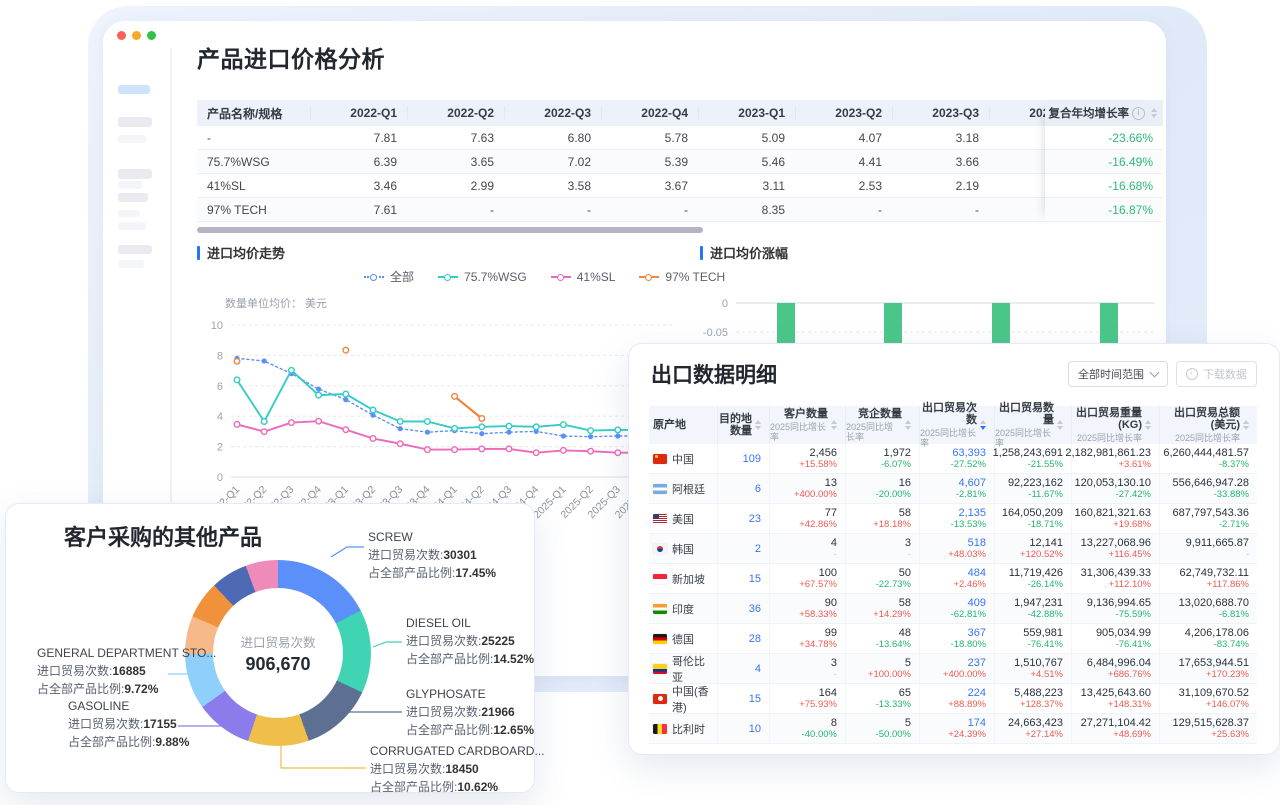 Image resolution: width=1280 pixels, height=805 pixels. I want to click on destination-count-link: 6, so click(757, 488).